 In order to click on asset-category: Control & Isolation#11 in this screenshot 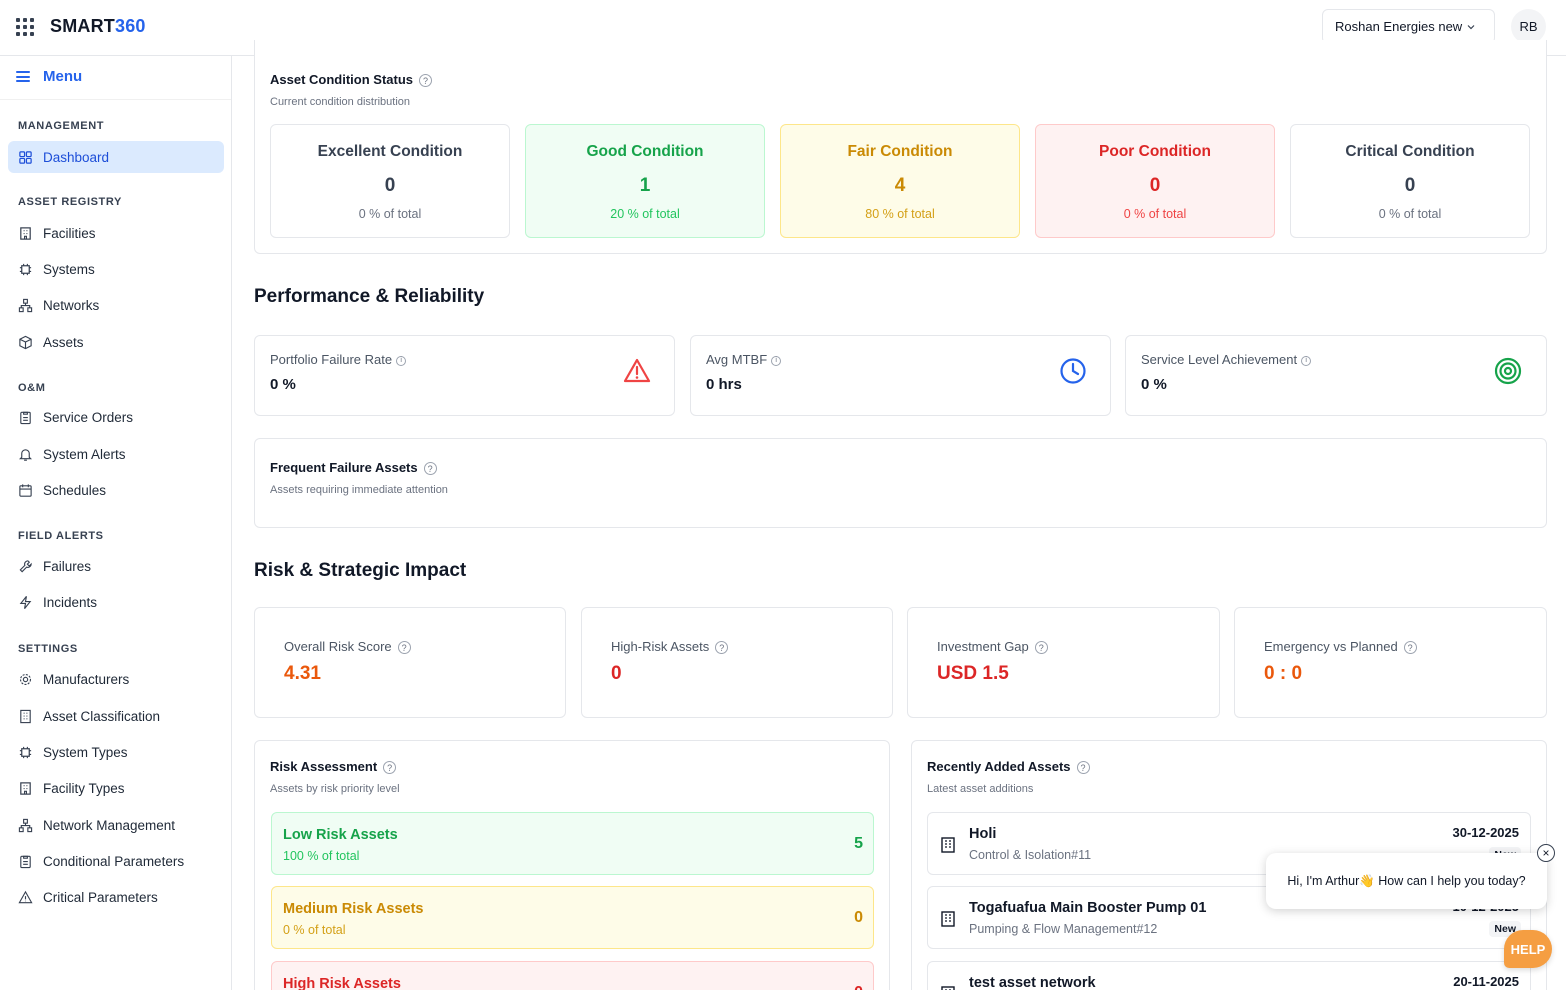, I will do `click(1030, 855)`.